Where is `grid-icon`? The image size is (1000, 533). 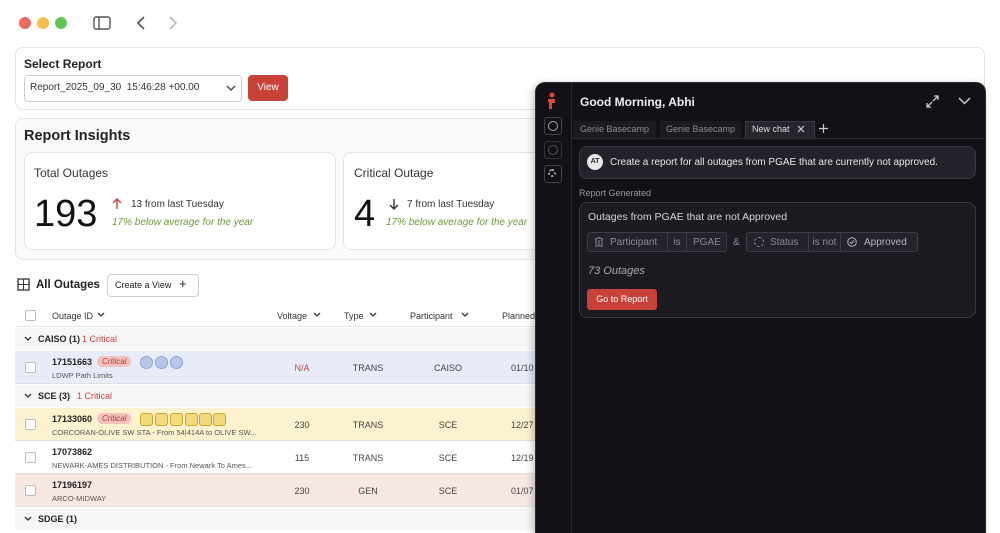 grid-icon is located at coordinates (23, 284).